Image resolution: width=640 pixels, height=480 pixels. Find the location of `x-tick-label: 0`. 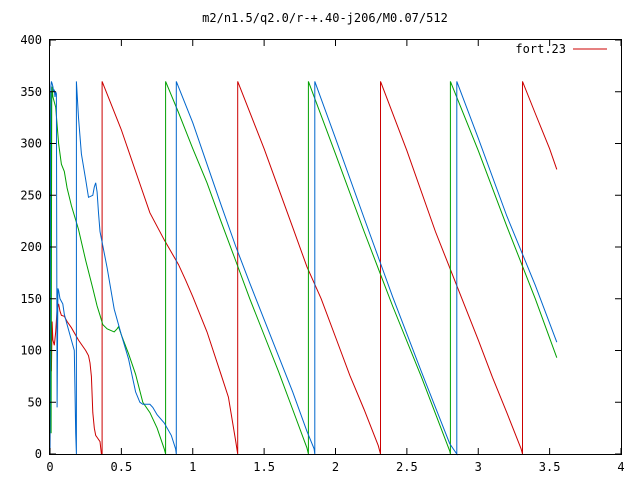

x-tick-label: 0 is located at coordinates (49, 467).